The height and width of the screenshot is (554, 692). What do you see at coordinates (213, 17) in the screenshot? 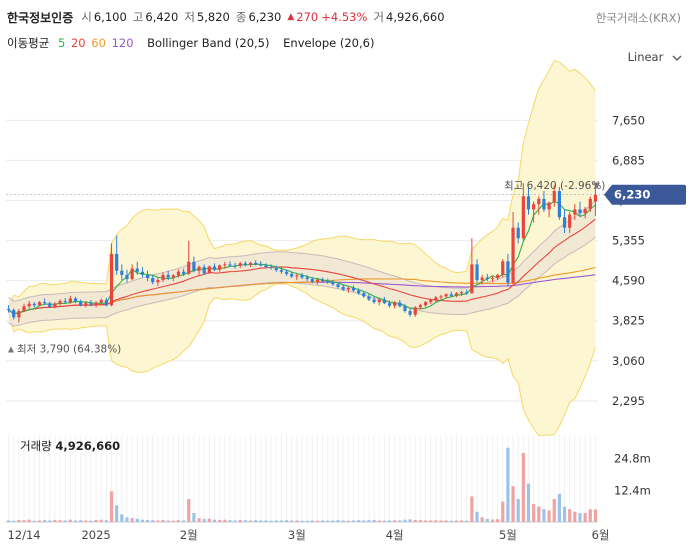
I see `low-value: 5,820` at bounding box center [213, 17].